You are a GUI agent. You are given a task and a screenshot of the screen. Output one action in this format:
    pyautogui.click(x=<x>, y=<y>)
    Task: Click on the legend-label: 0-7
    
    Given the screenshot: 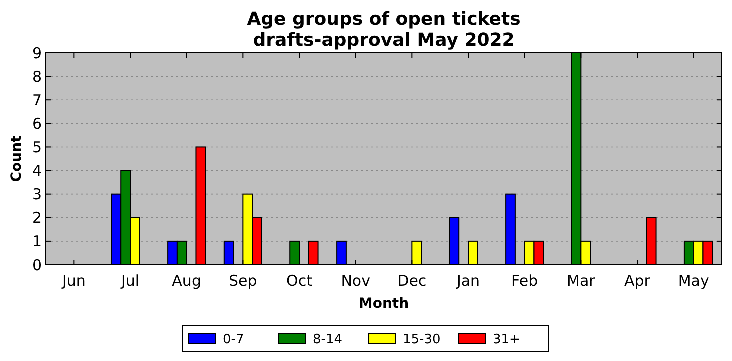 What is the action you would take?
    pyautogui.click(x=233, y=340)
    